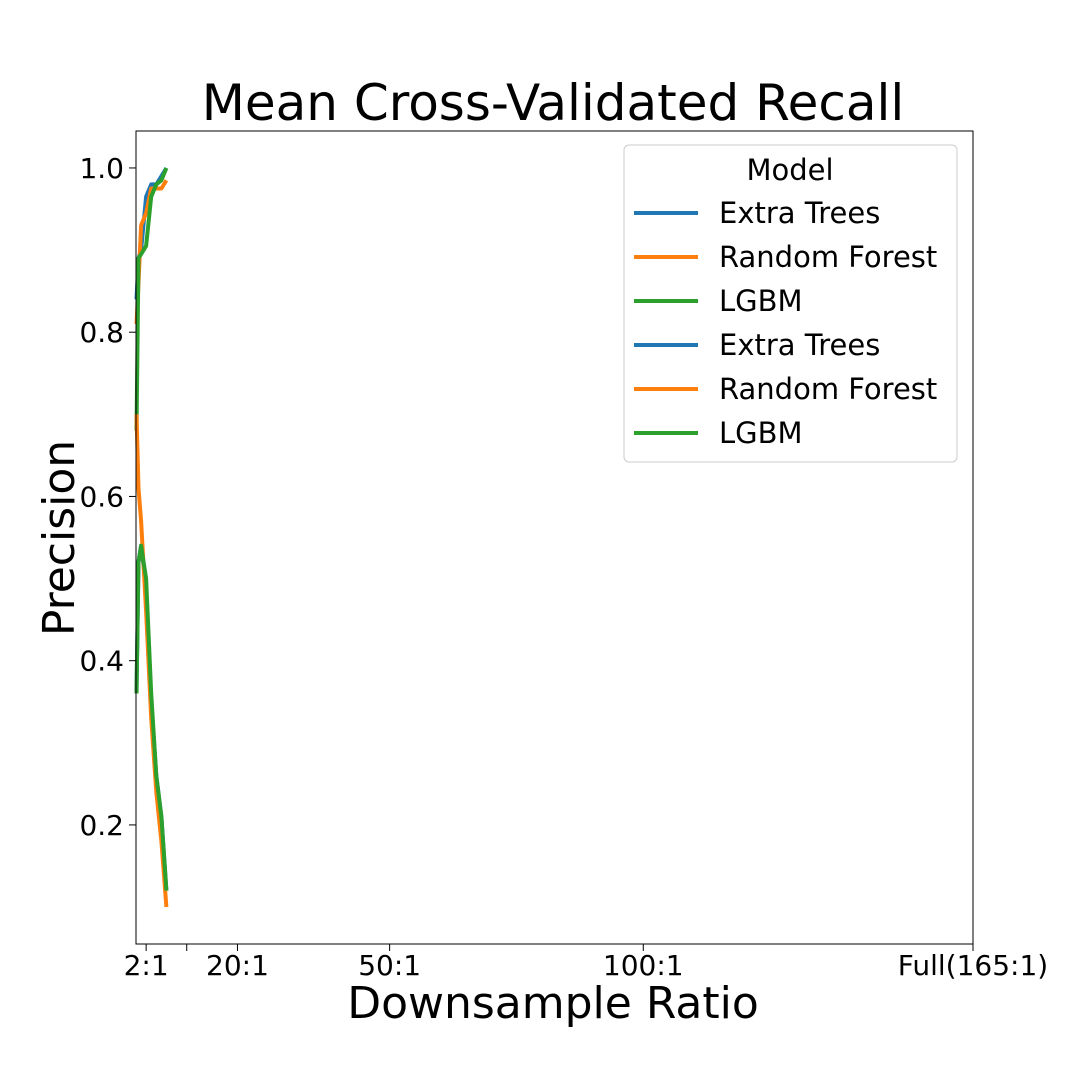  I want to click on x-axis-label: Downsample Ratio, so click(553, 1003).